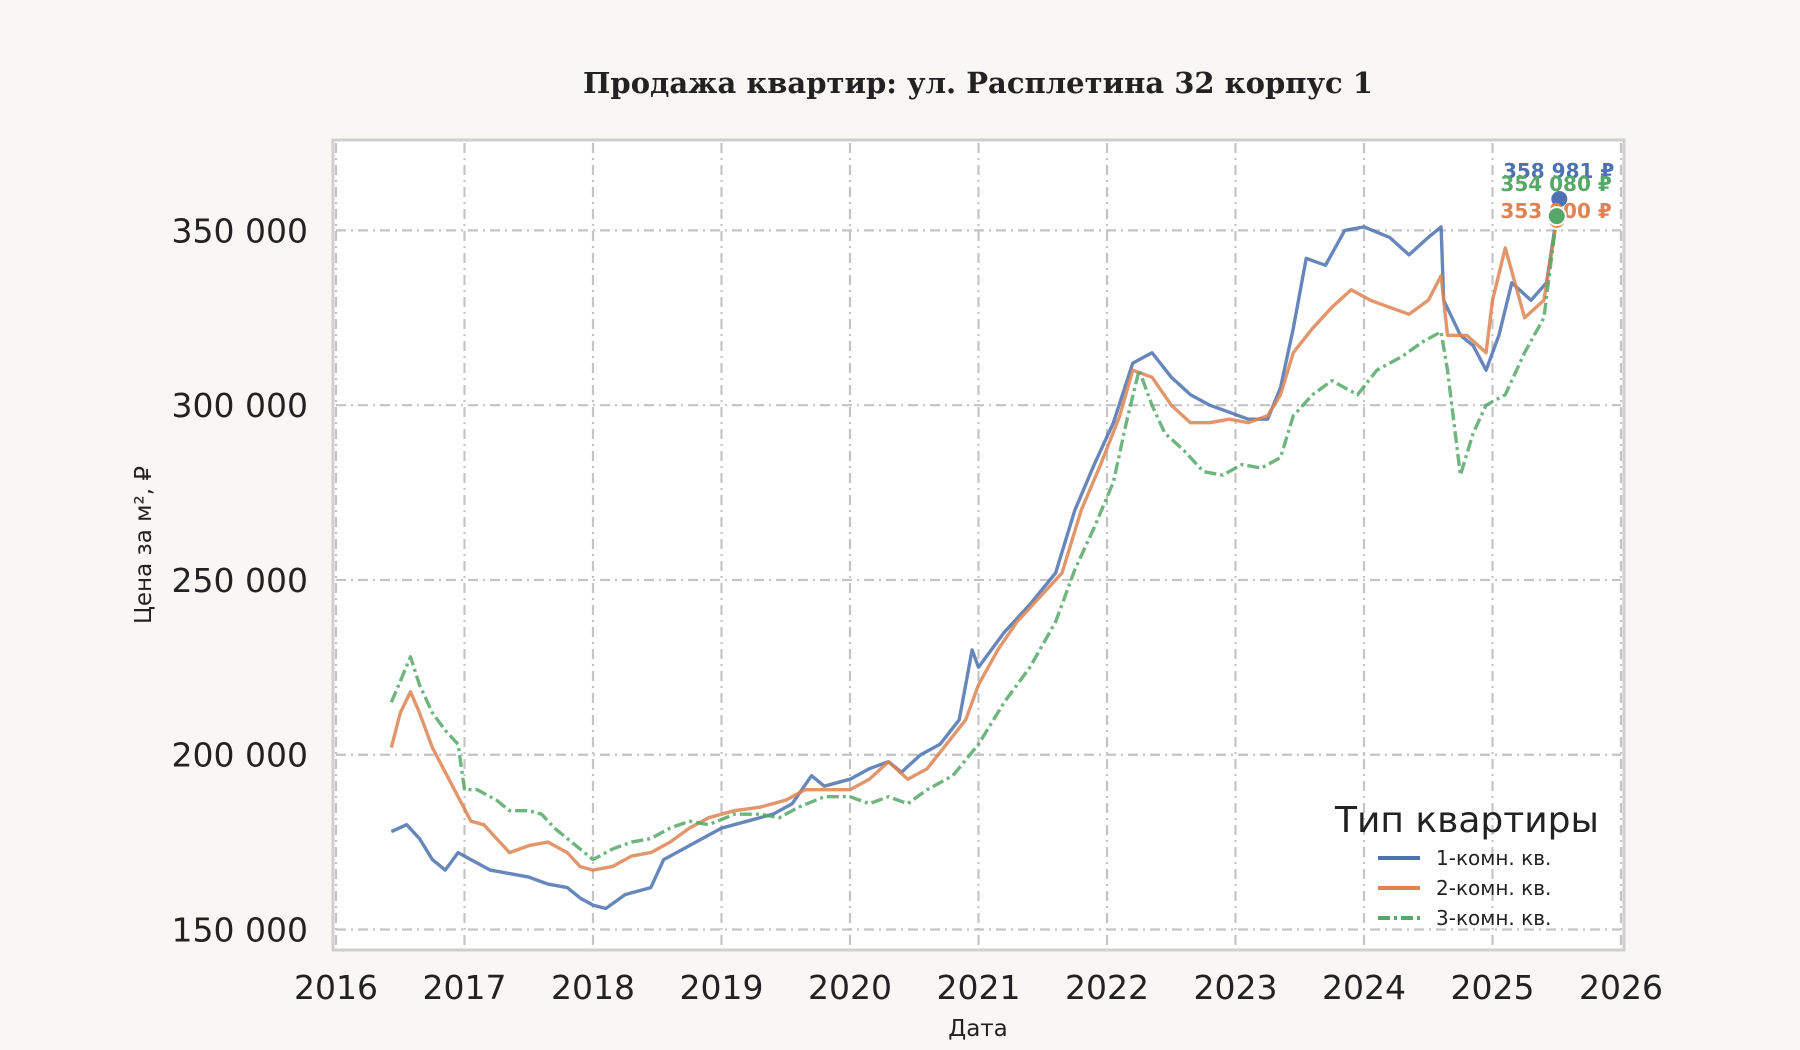 The image size is (1800, 1050). What do you see at coordinates (1493, 858) in the screenshot?
I see `legend-label-1: 1-комн. кв.` at bounding box center [1493, 858].